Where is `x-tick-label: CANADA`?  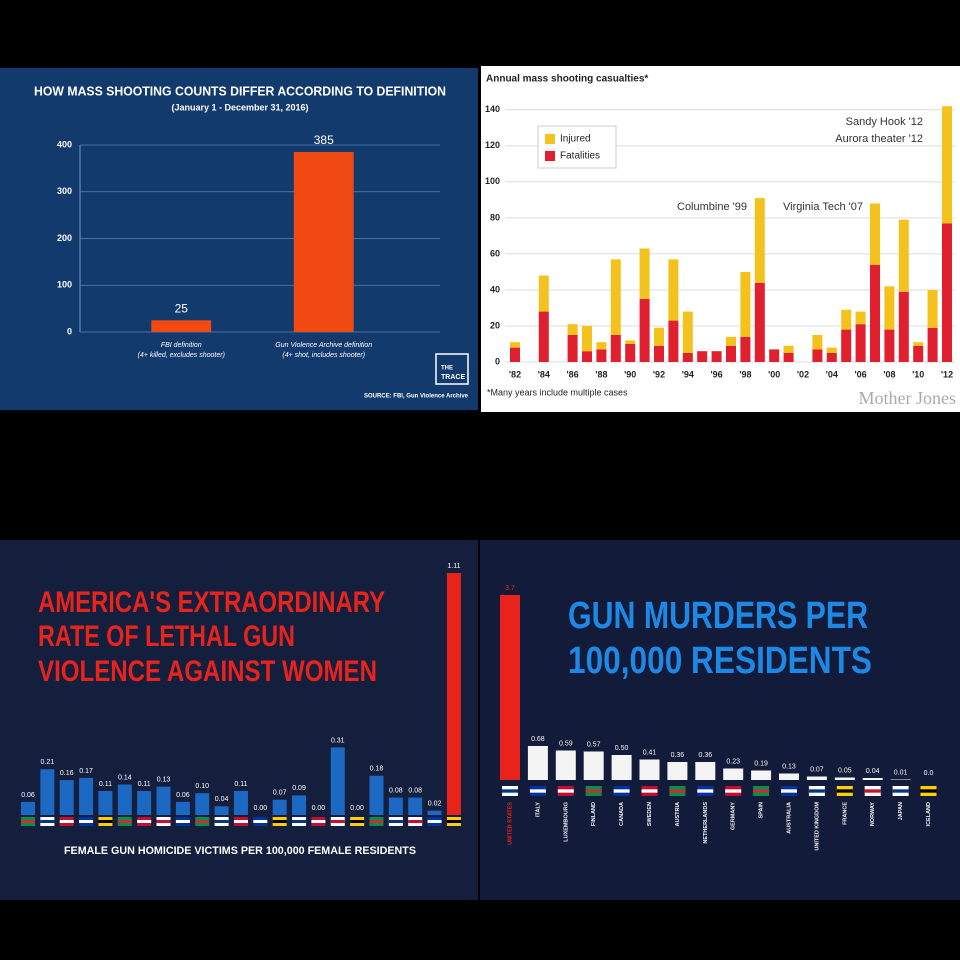
x-tick-label: CANADA is located at coordinates (622, 814).